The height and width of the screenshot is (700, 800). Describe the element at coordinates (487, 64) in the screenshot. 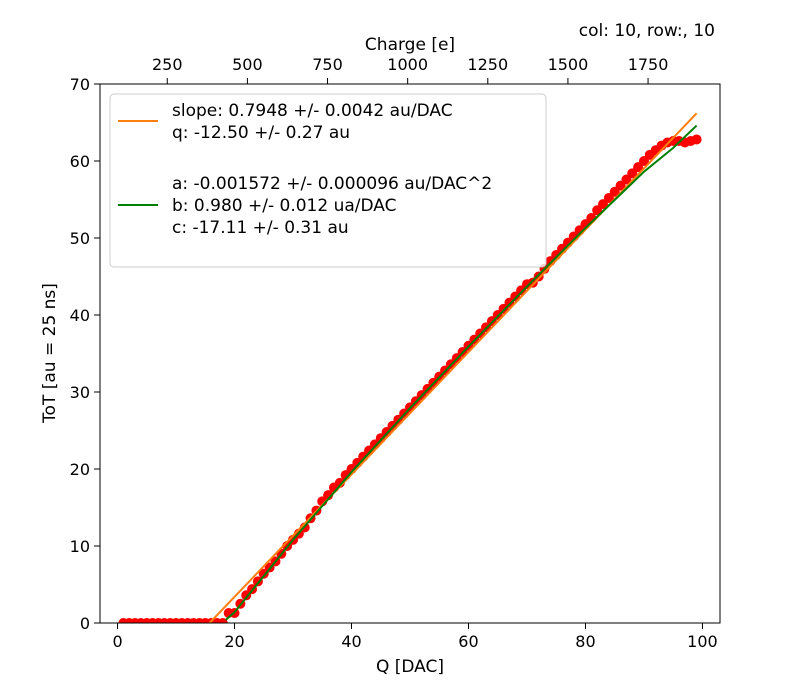

I see `top-tick-label: 1250` at that location.